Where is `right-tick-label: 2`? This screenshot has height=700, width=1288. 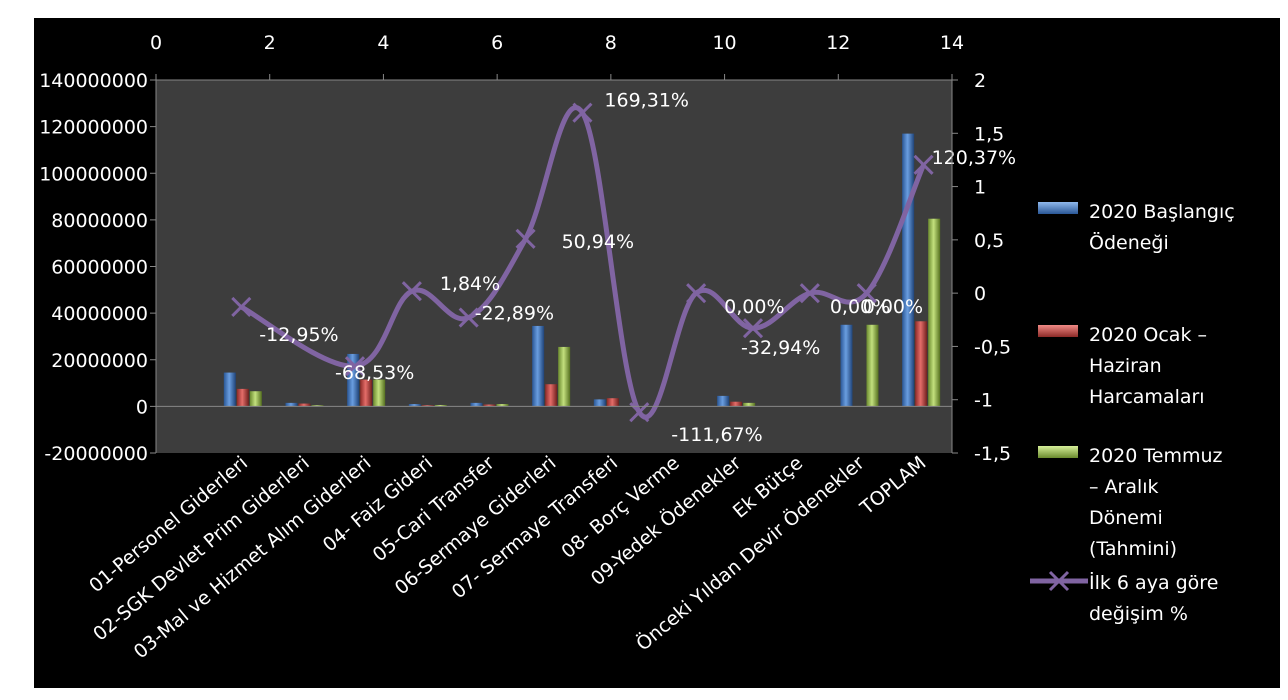 right-tick-label: 2 is located at coordinates (980, 81).